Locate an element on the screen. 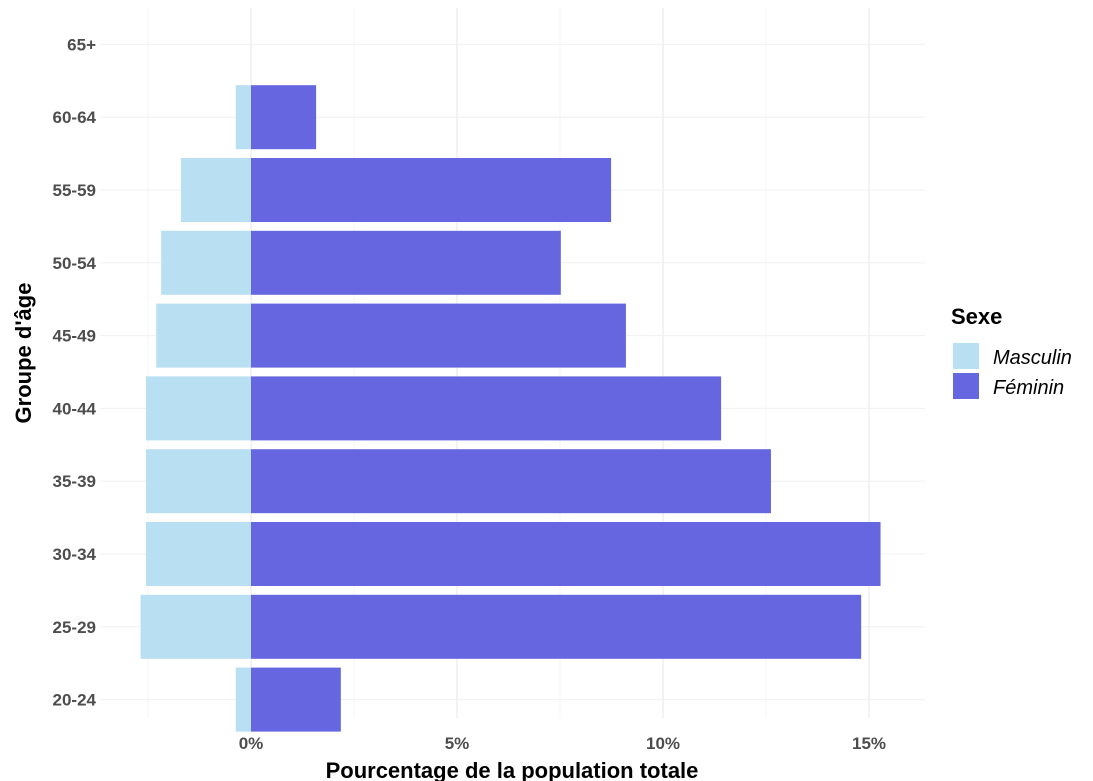  x-tick-label: 10% is located at coordinates (663, 743).